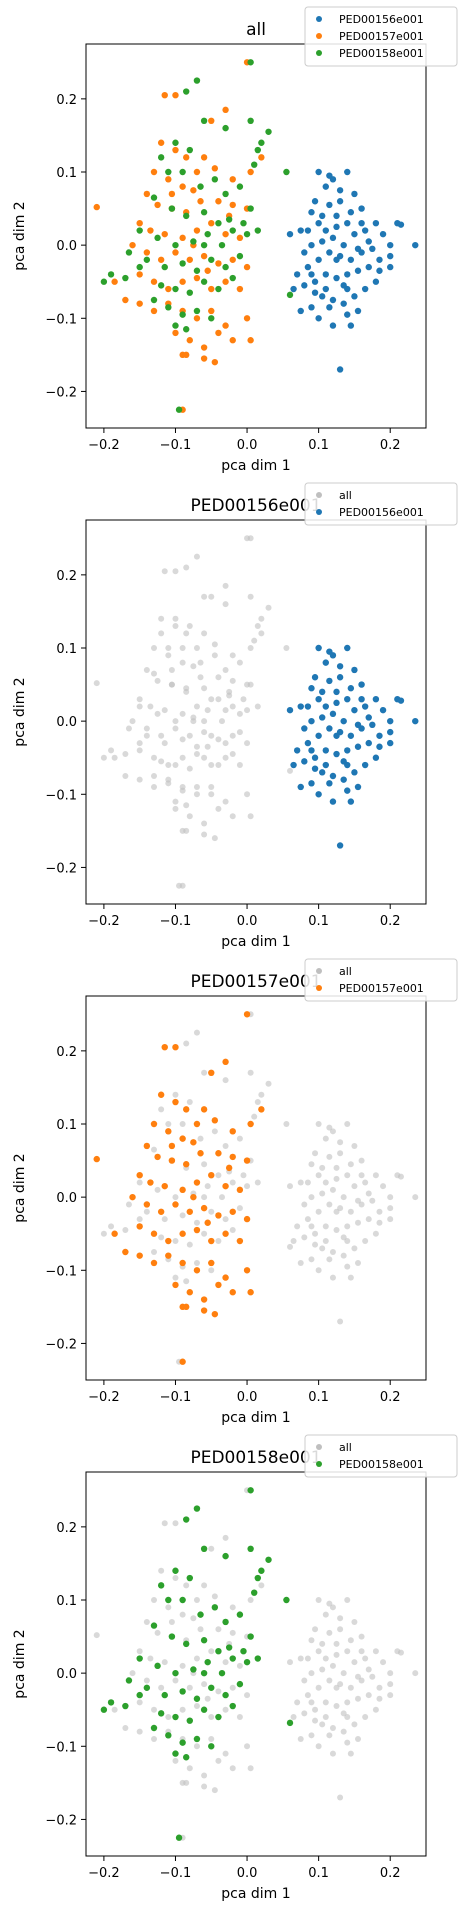  What do you see at coordinates (255, 1418) in the screenshot?
I see `x-axis-label: pca dim 1` at bounding box center [255, 1418].